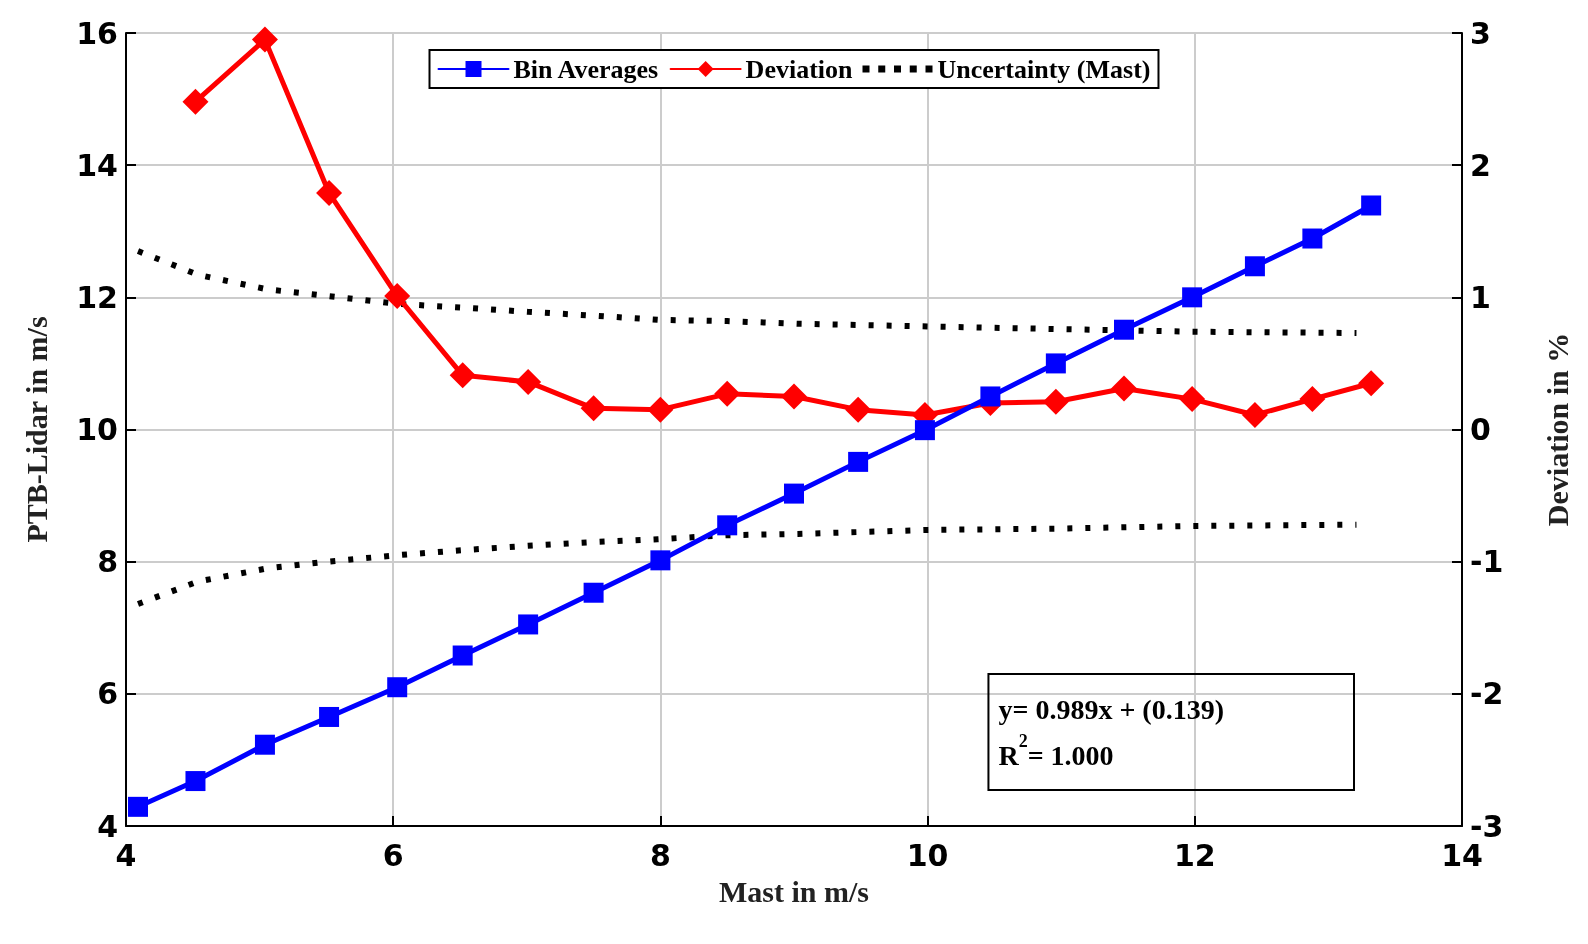 The height and width of the screenshot is (944, 1588). What do you see at coordinates (1480, 165) in the screenshot?
I see `y2-tick-label: 2` at bounding box center [1480, 165].